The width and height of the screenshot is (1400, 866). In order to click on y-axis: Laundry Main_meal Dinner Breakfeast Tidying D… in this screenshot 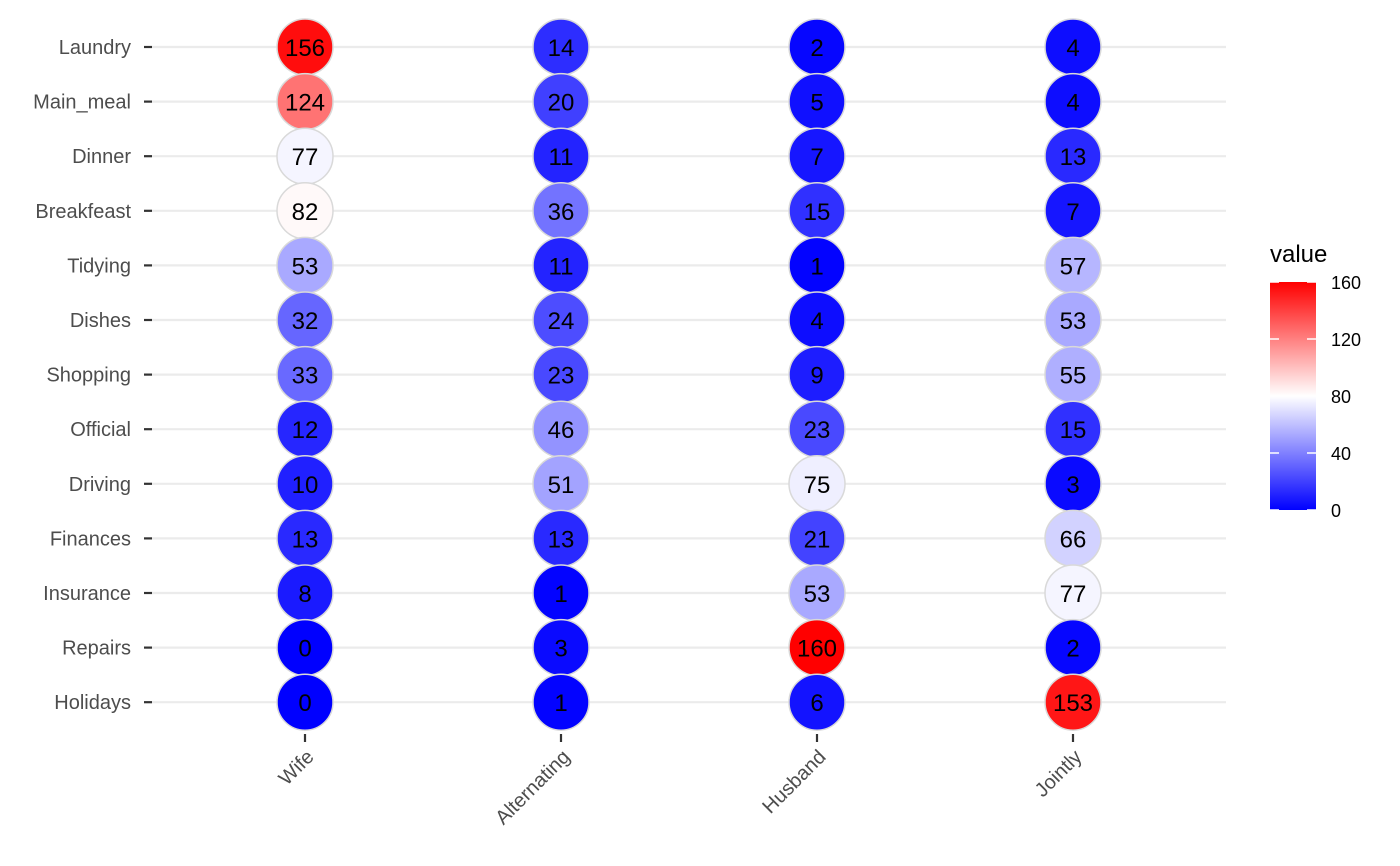, I will do `click(92, 375)`.